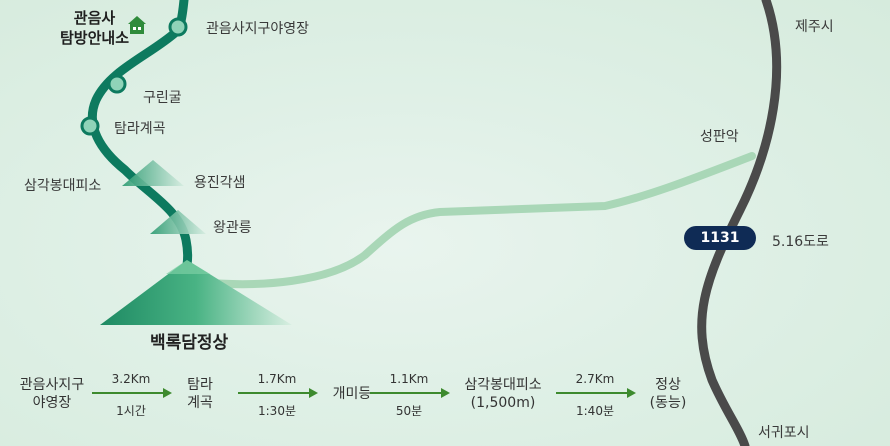  I want to click on campground-label: 관음사지구야영장, so click(258, 29).